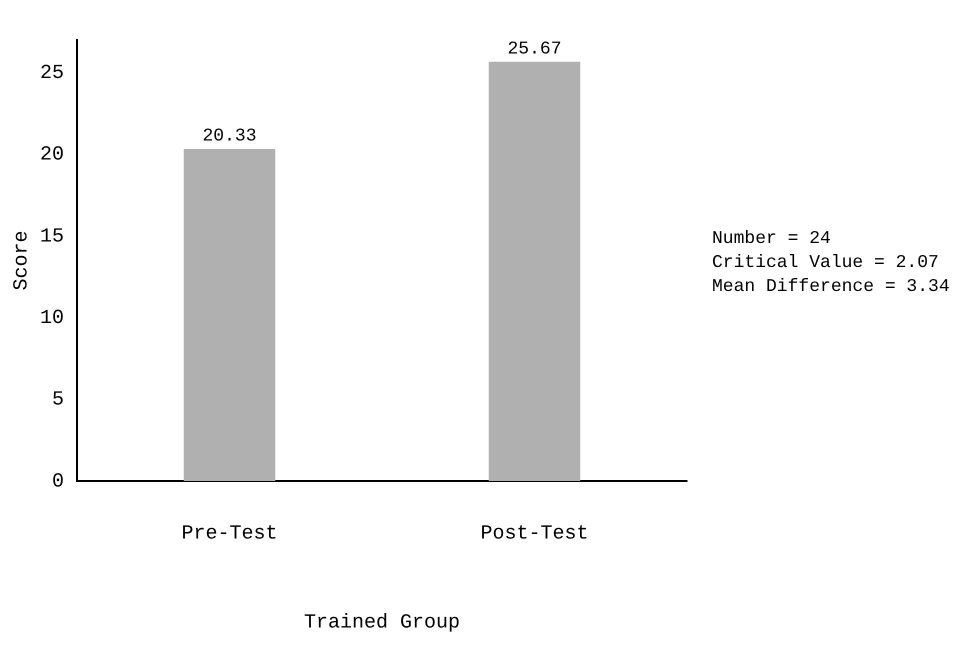 This screenshot has width=977, height=648. Describe the element at coordinates (229, 534) in the screenshot. I see `x-tick-label: Pre-Test` at that location.